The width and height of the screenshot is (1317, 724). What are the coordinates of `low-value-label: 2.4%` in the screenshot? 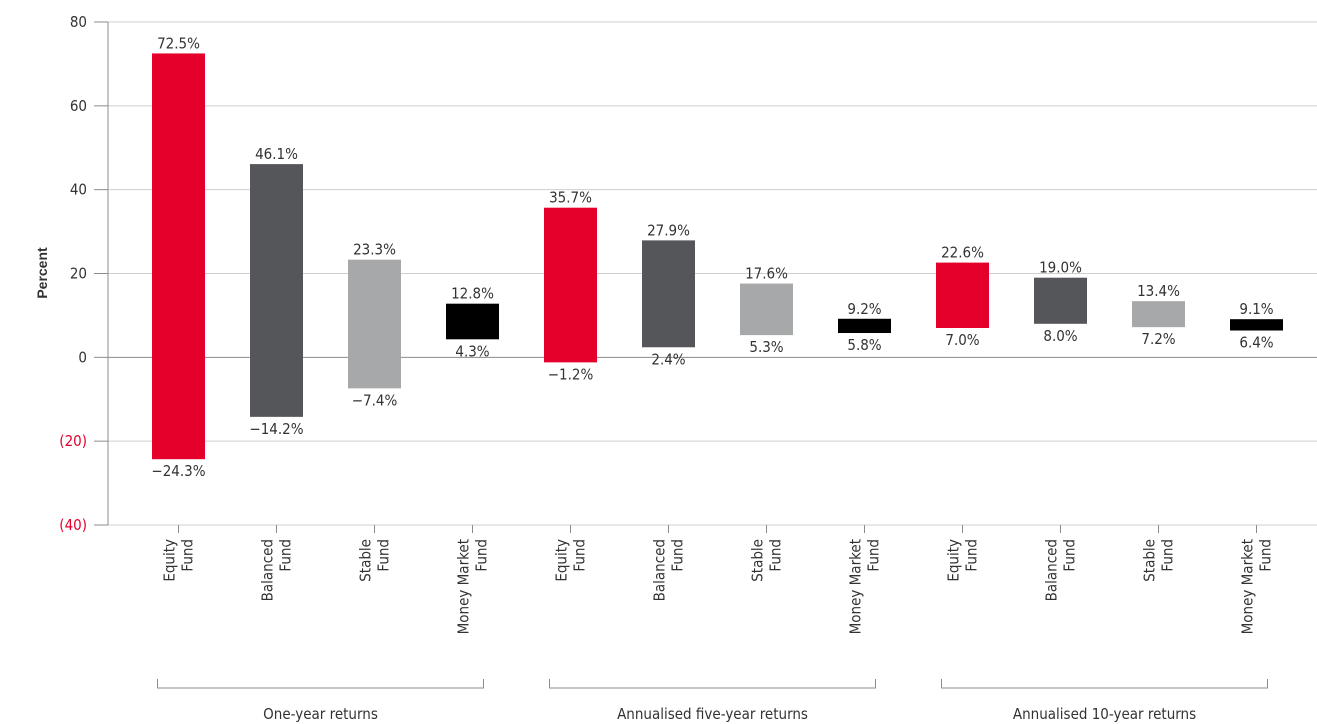 It's located at (668, 359).